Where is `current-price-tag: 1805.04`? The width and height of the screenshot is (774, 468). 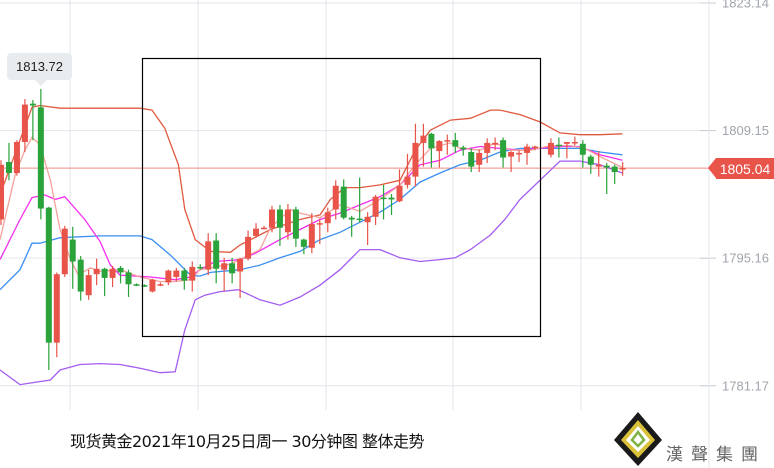
current-price-tag: 1805.04 is located at coordinates (741, 168).